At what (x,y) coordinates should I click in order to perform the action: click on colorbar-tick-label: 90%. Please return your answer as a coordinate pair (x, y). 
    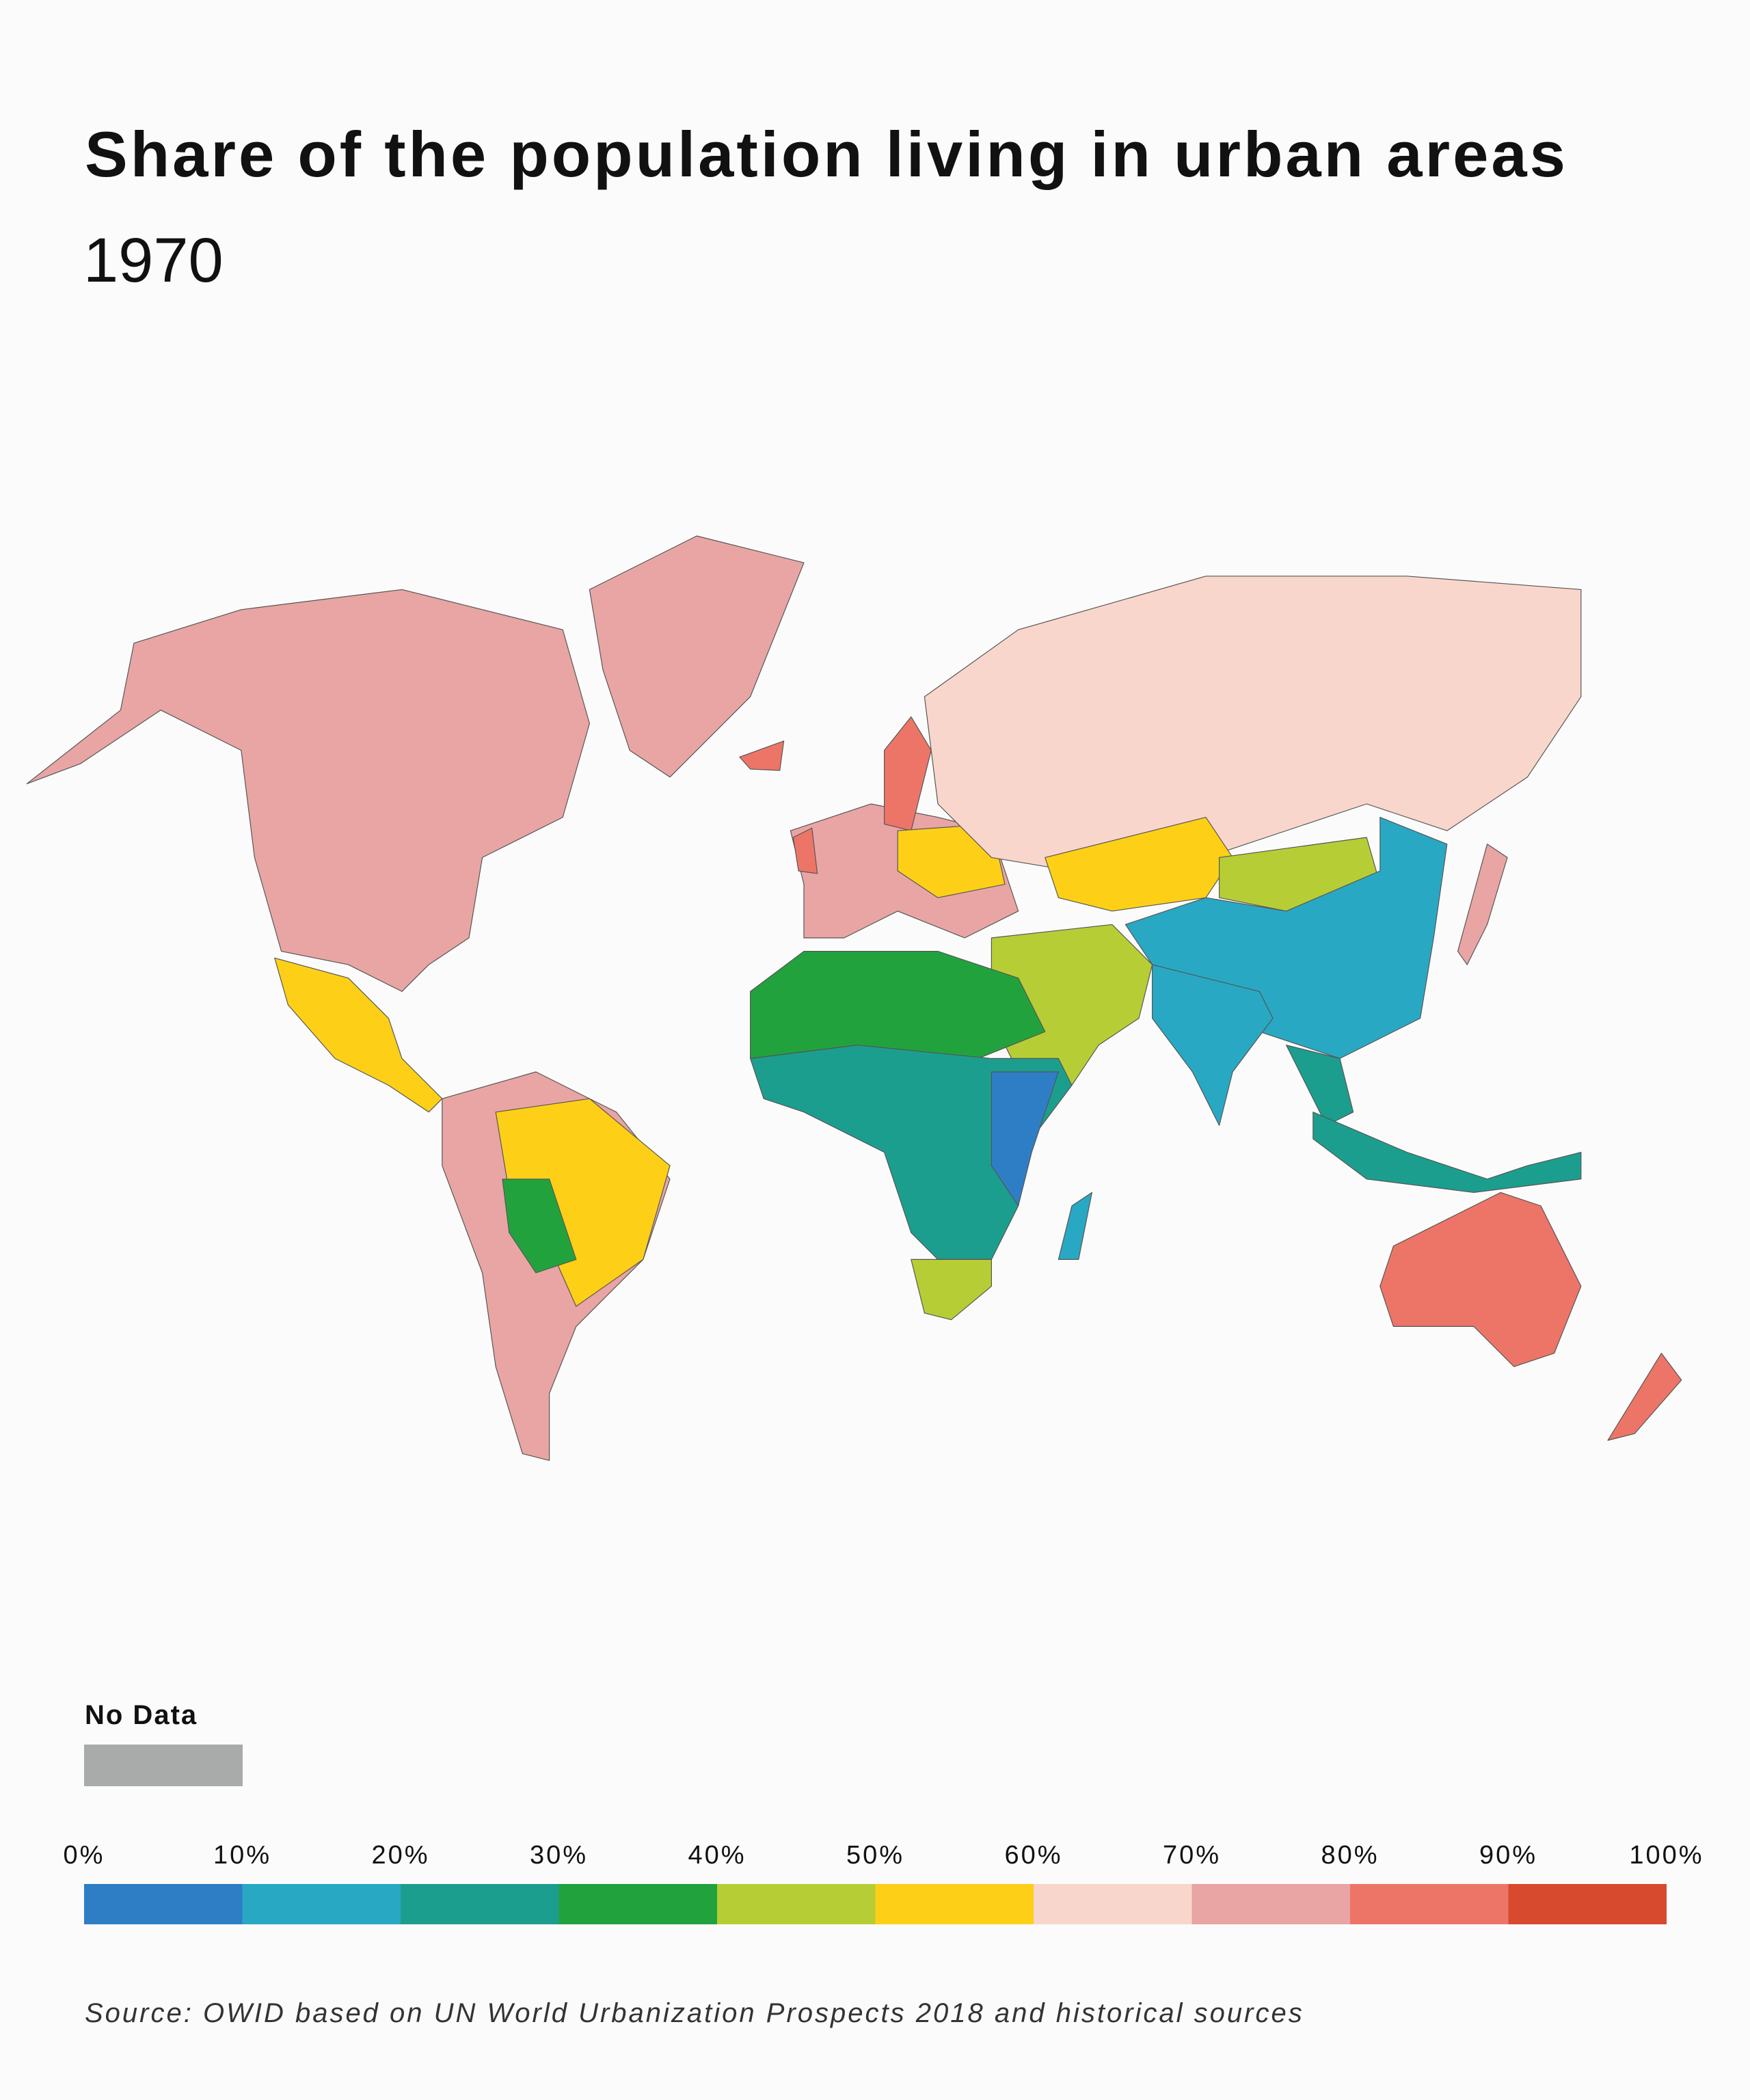
    Looking at the image, I should click on (1508, 1855).